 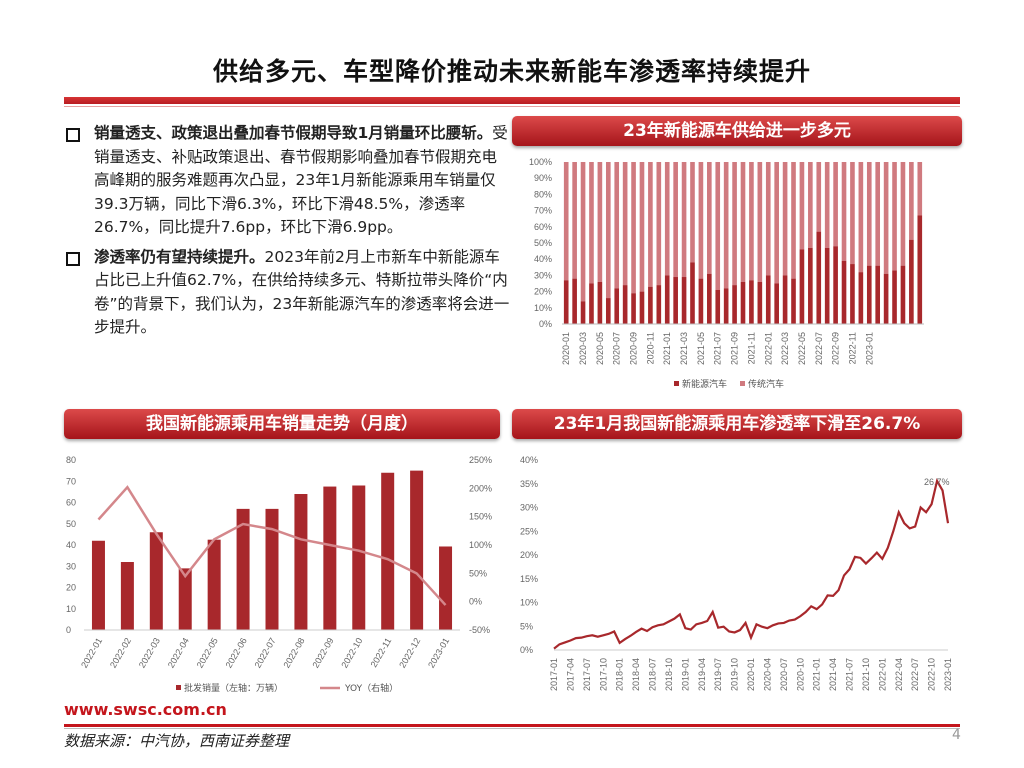 What do you see at coordinates (543, 227) in the screenshot?
I see `y-tick-label: 60%` at bounding box center [543, 227].